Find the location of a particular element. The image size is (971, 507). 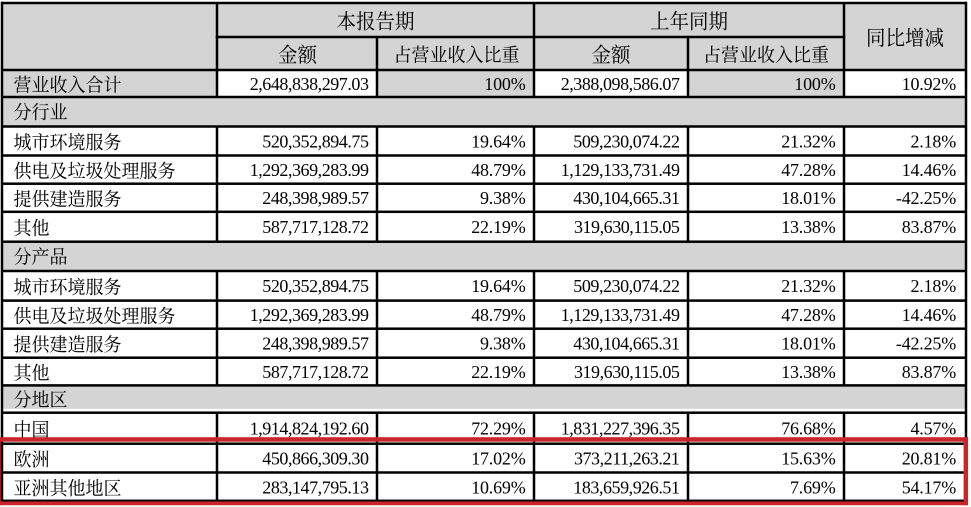

svg-text: 2,648,838,297.03 is located at coordinates (309, 84).